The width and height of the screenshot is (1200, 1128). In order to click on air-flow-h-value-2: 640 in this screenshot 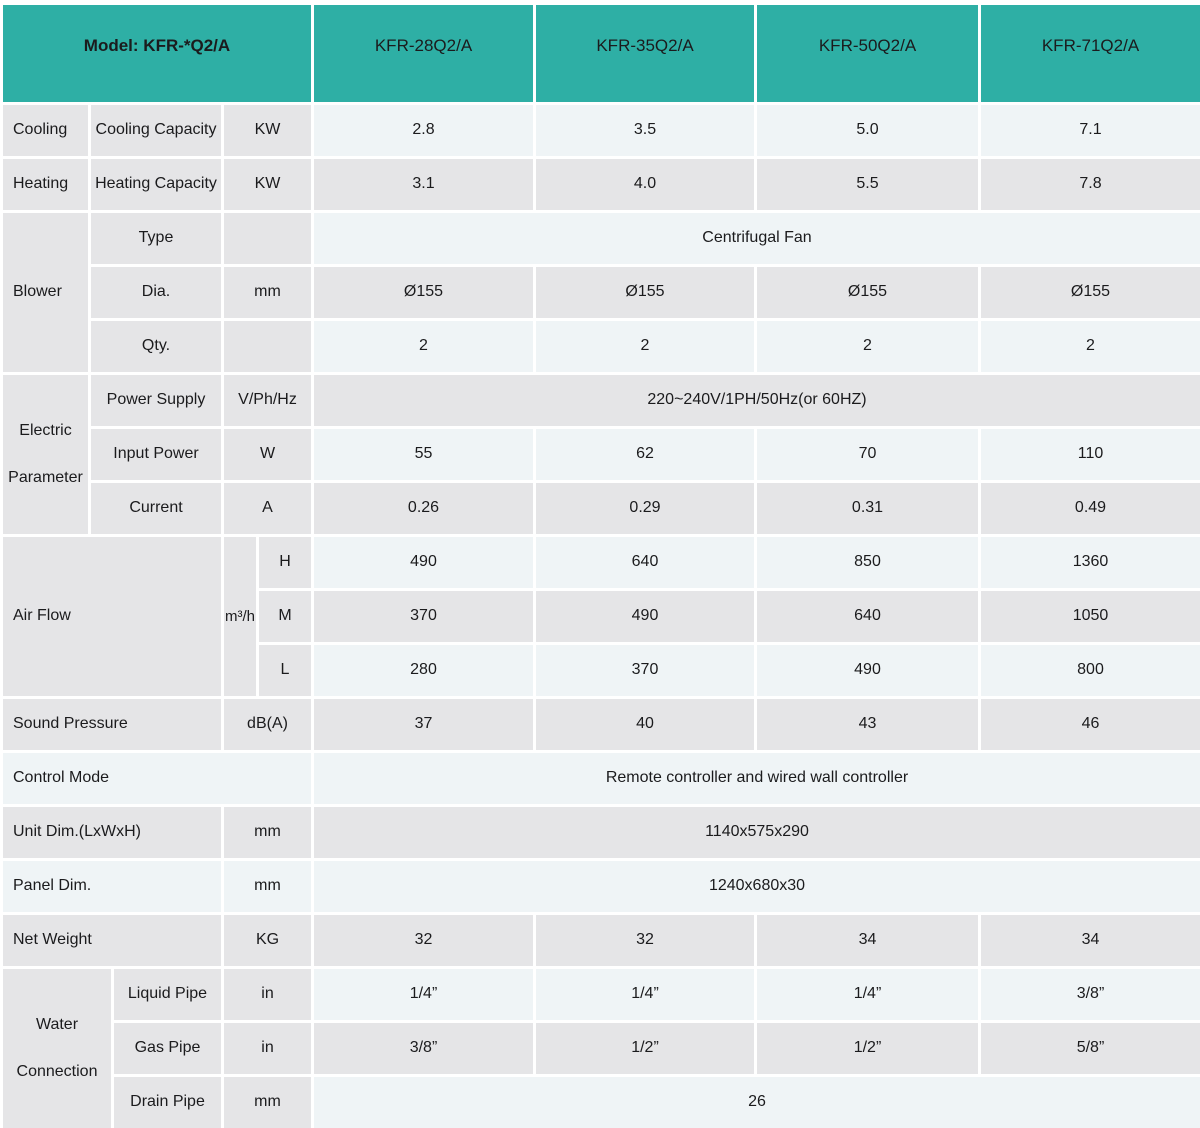, I will do `click(645, 562)`.